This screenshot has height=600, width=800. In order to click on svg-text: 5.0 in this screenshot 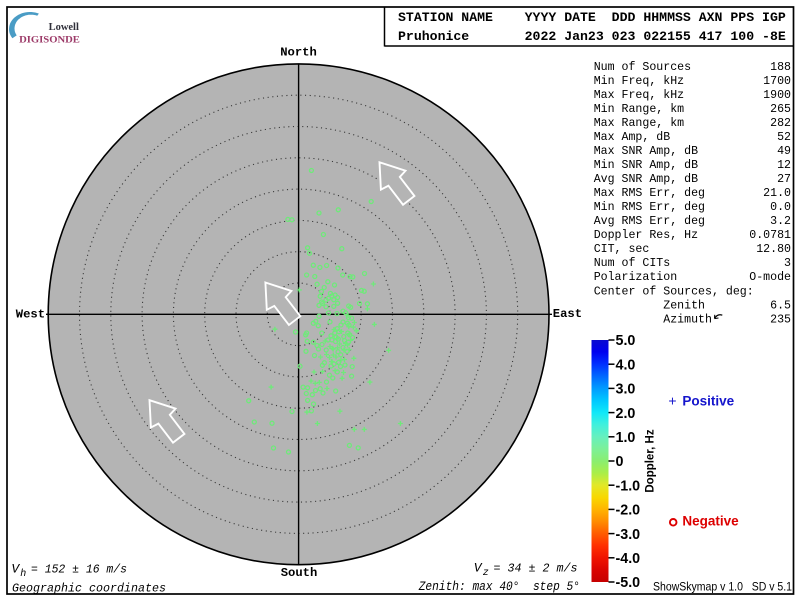, I will do `click(626, 341)`.